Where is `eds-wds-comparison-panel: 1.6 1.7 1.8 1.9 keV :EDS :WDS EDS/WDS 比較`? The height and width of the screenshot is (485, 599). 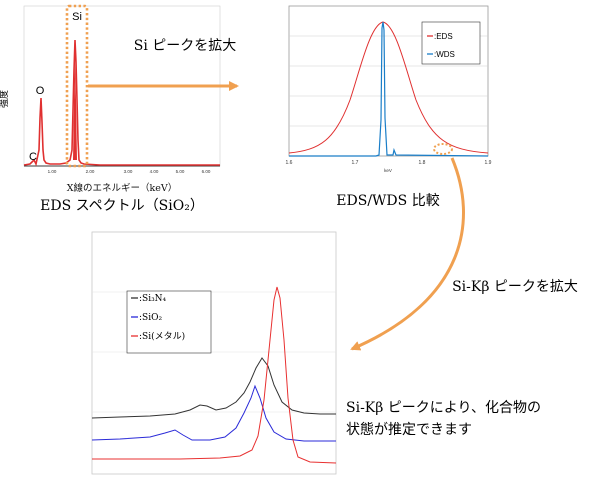 eds-wds-comparison-panel: 1.6 1.7 1.8 1.9 keV :EDS :WDS EDS/WDS 比較 is located at coordinates (389, 107).